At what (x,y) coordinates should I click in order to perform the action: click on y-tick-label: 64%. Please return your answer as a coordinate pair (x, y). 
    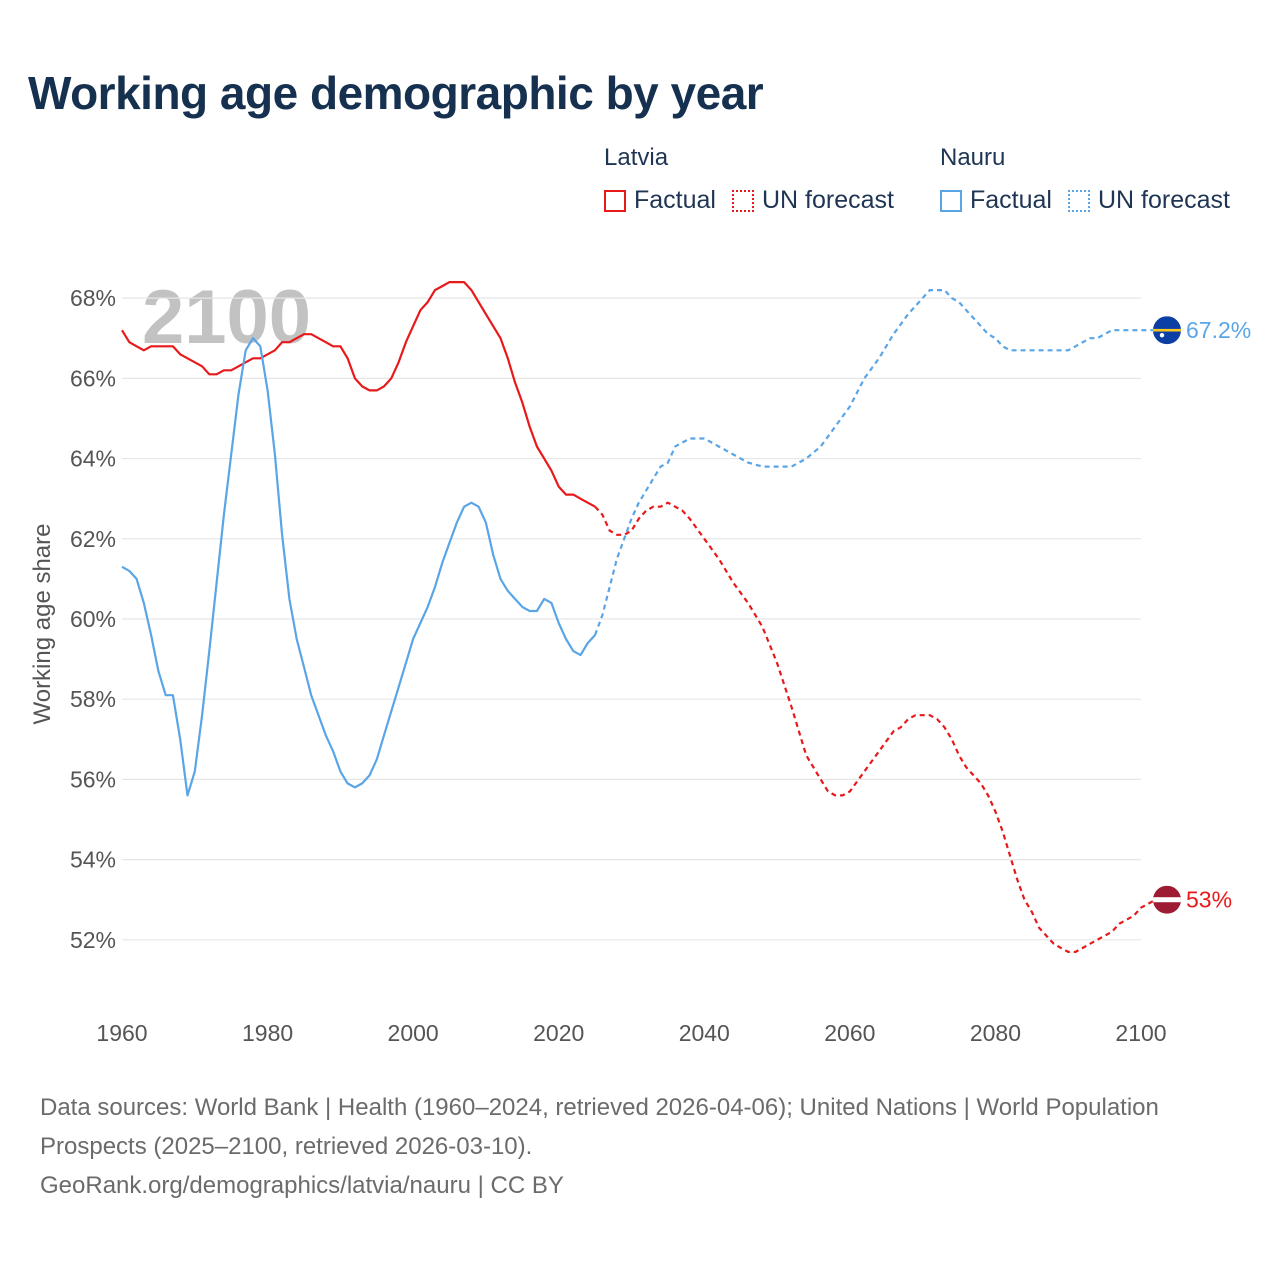
    Looking at the image, I should click on (93, 459).